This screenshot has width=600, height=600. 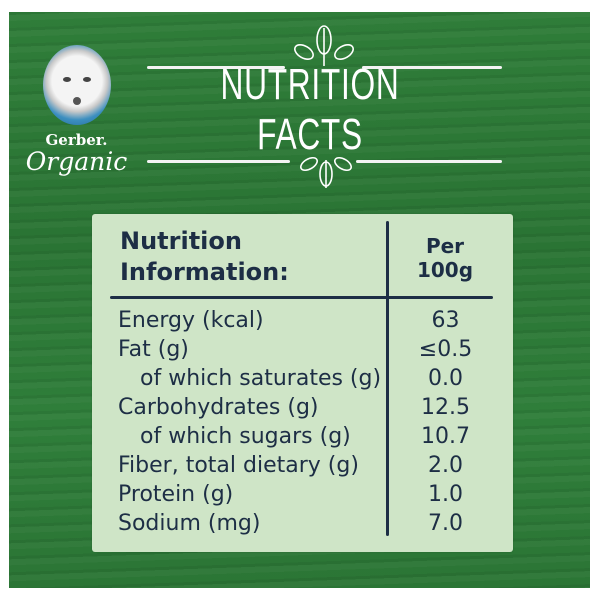 I want to click on nutrient-label: Fiber, total dietary (g), so click(x=238, y=465).